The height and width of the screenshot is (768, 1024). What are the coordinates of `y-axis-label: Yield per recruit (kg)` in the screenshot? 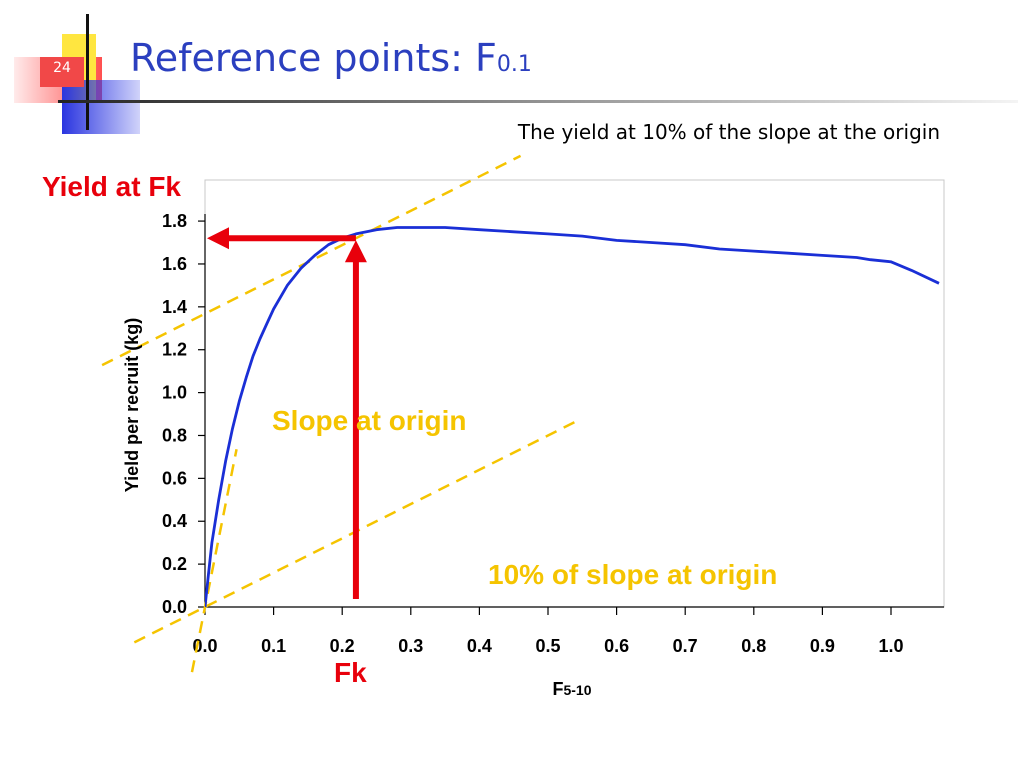 It's located at (132, 405).